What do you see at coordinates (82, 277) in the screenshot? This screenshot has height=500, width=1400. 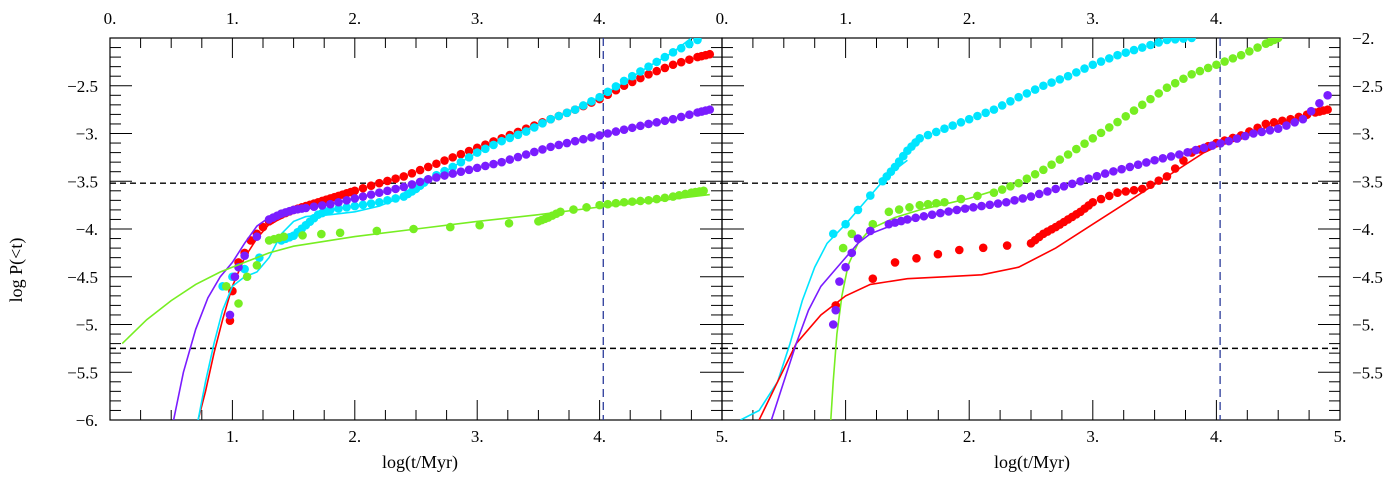 I see `y-tick-label: −4.5` at bounding box center [82, 277].